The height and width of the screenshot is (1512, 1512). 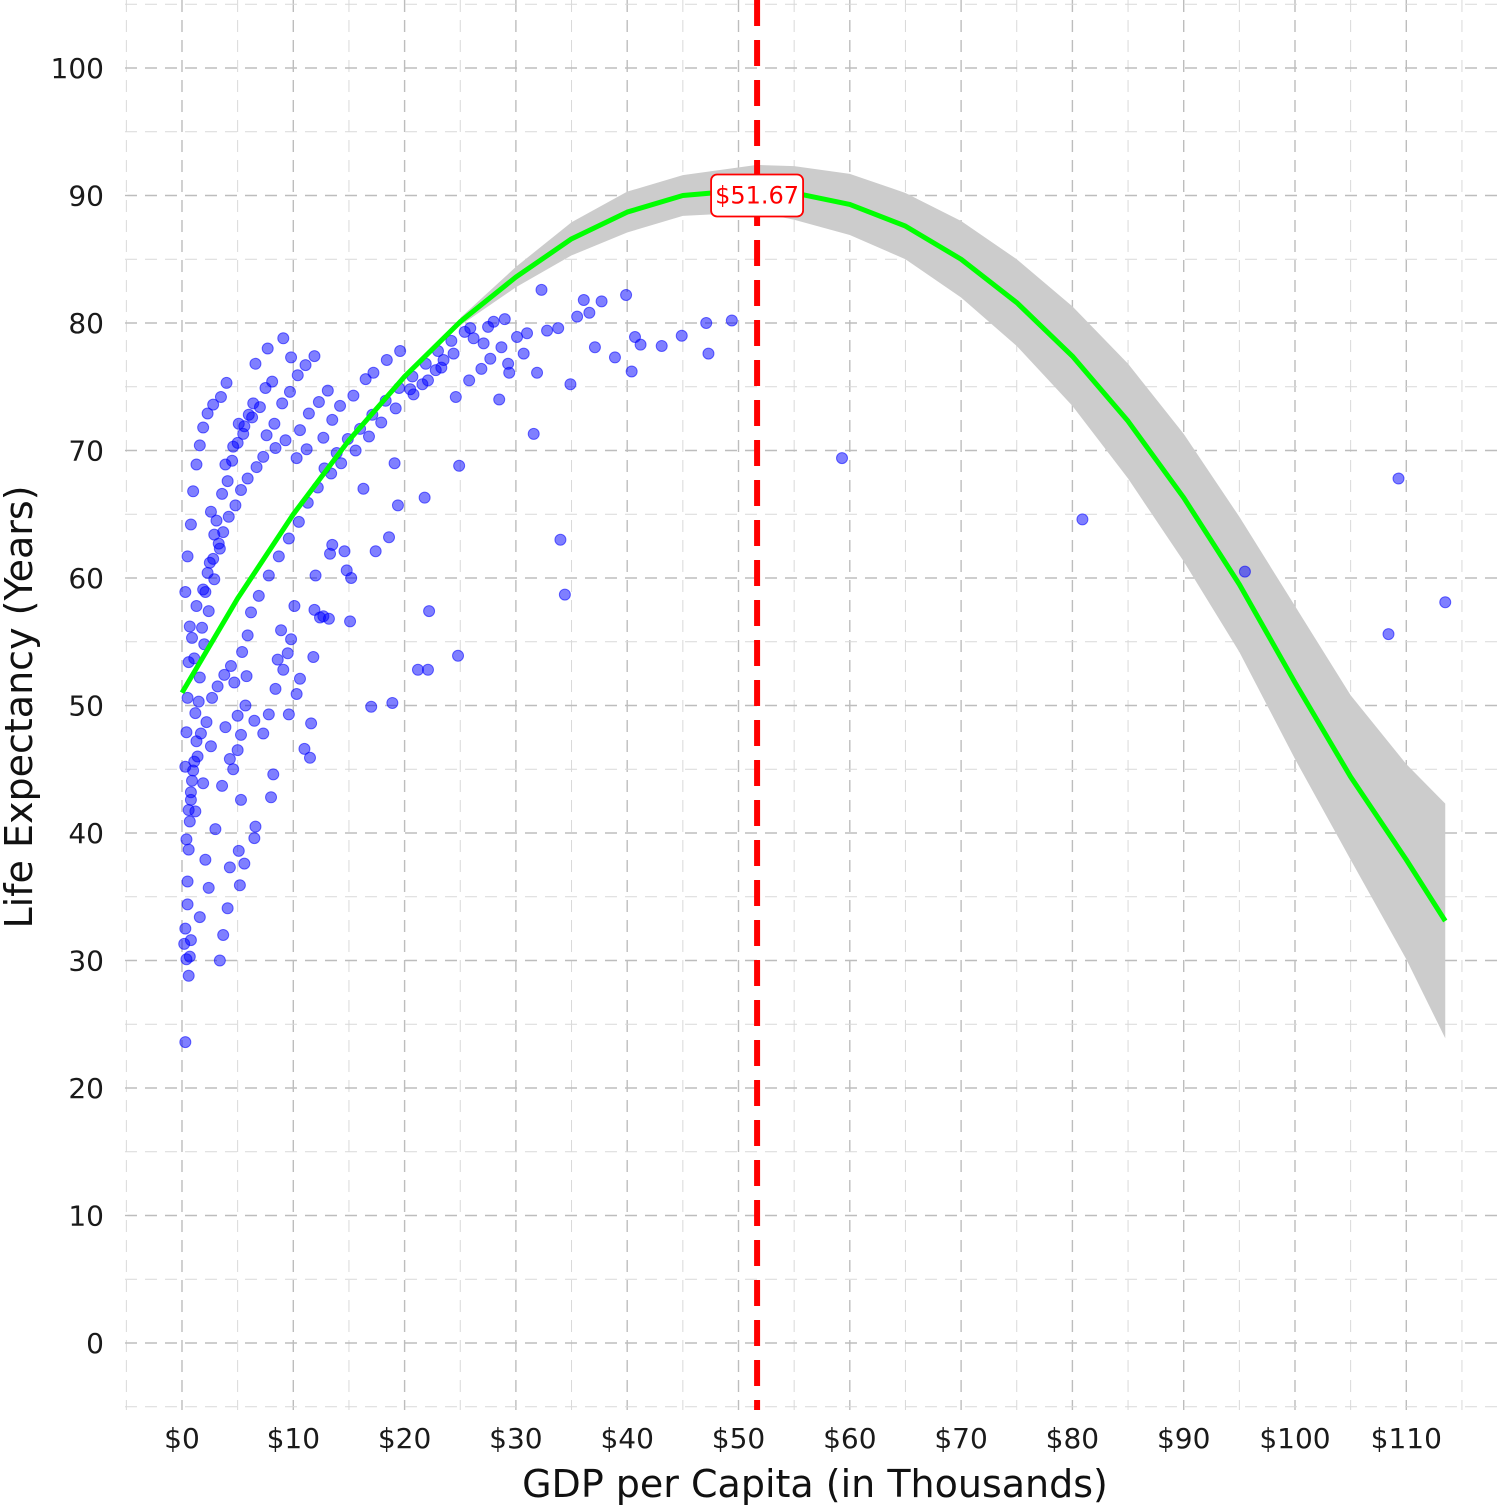 I want to click on y-tick-label: 60, so click(x=86, y=578).